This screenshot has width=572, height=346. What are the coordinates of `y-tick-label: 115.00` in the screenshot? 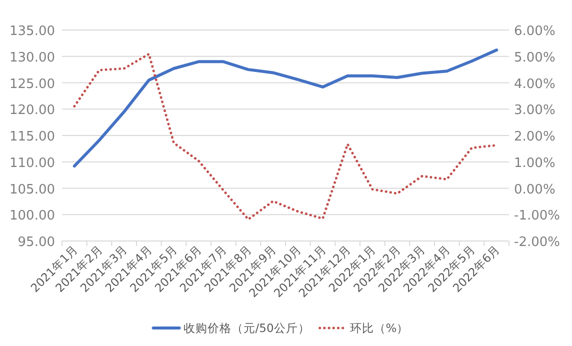 It's located at (32, 137).